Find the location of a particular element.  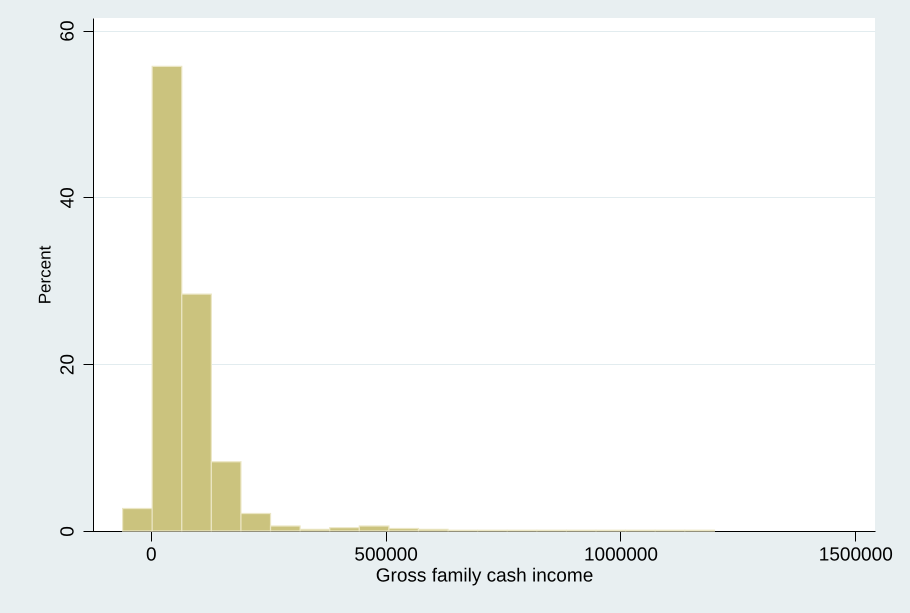

x-tick-label: 1500000 is located at coordinates (855, 555).